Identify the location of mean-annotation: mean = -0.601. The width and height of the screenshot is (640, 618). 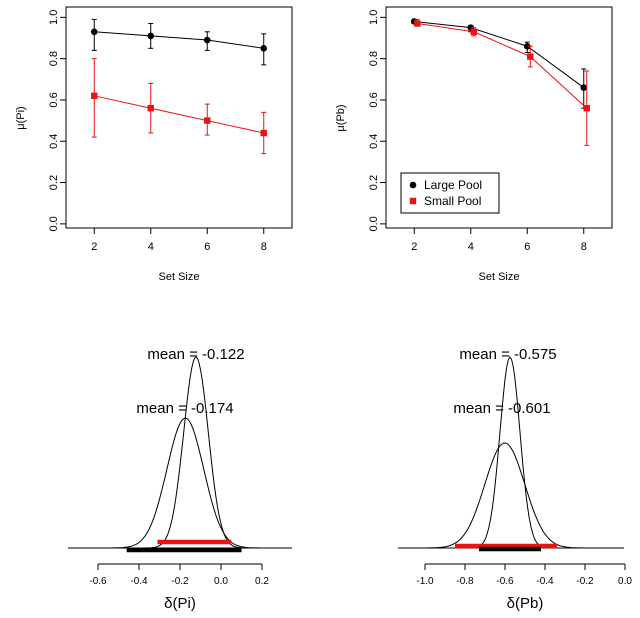
(501, 408).